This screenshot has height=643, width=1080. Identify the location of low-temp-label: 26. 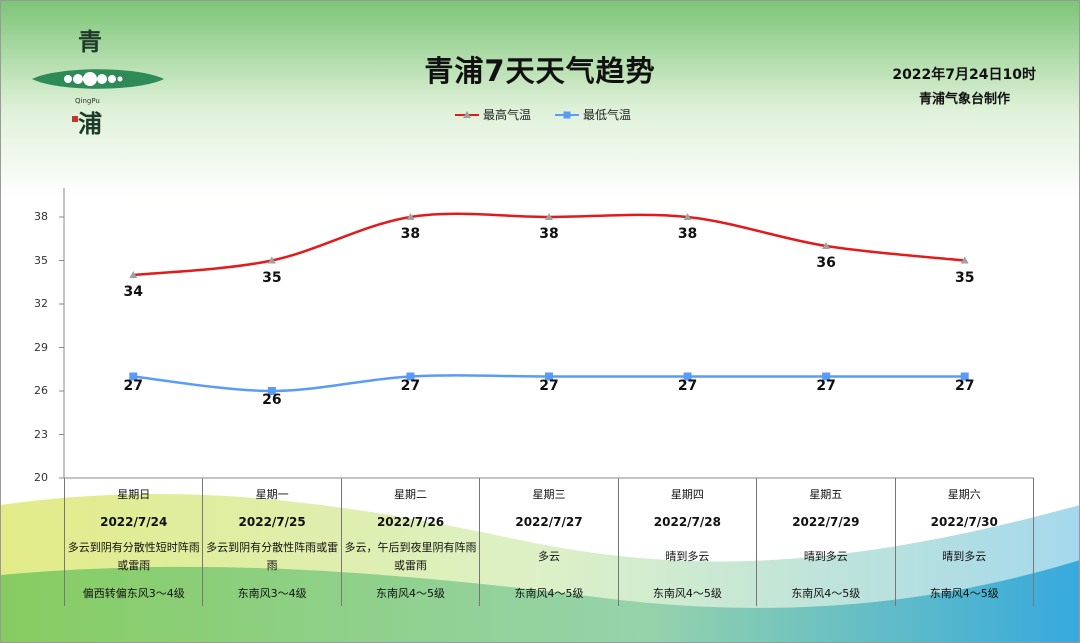
(272, 400).